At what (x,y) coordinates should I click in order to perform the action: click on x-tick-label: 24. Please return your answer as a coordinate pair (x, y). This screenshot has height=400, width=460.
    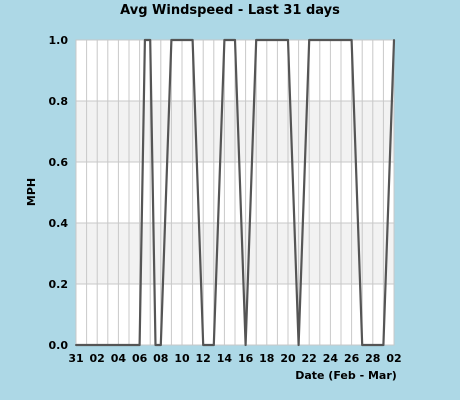
    Looking at the image, I should click on (331, 358).